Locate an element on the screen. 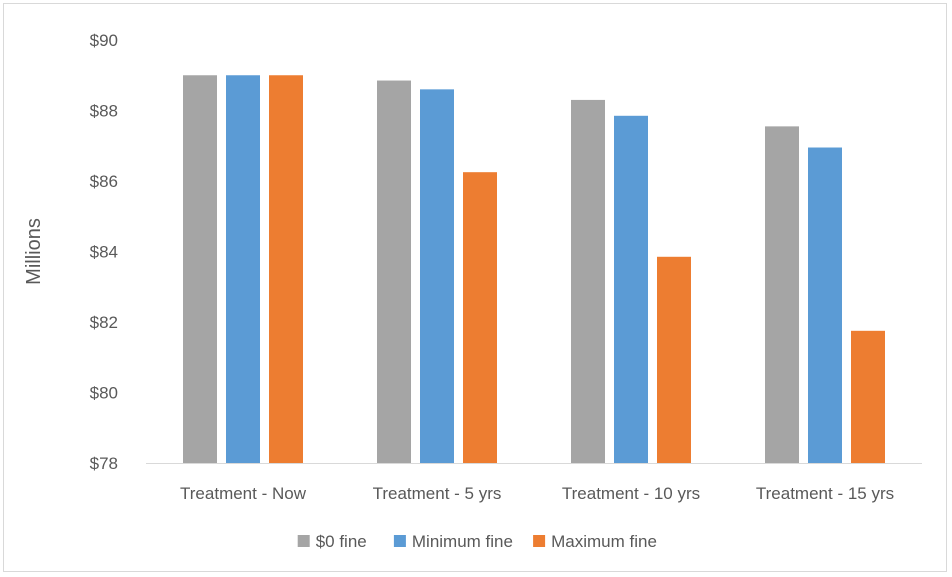 The image size is (952, 577). y-tick-label: $80 is located at coordinates (104, 393).